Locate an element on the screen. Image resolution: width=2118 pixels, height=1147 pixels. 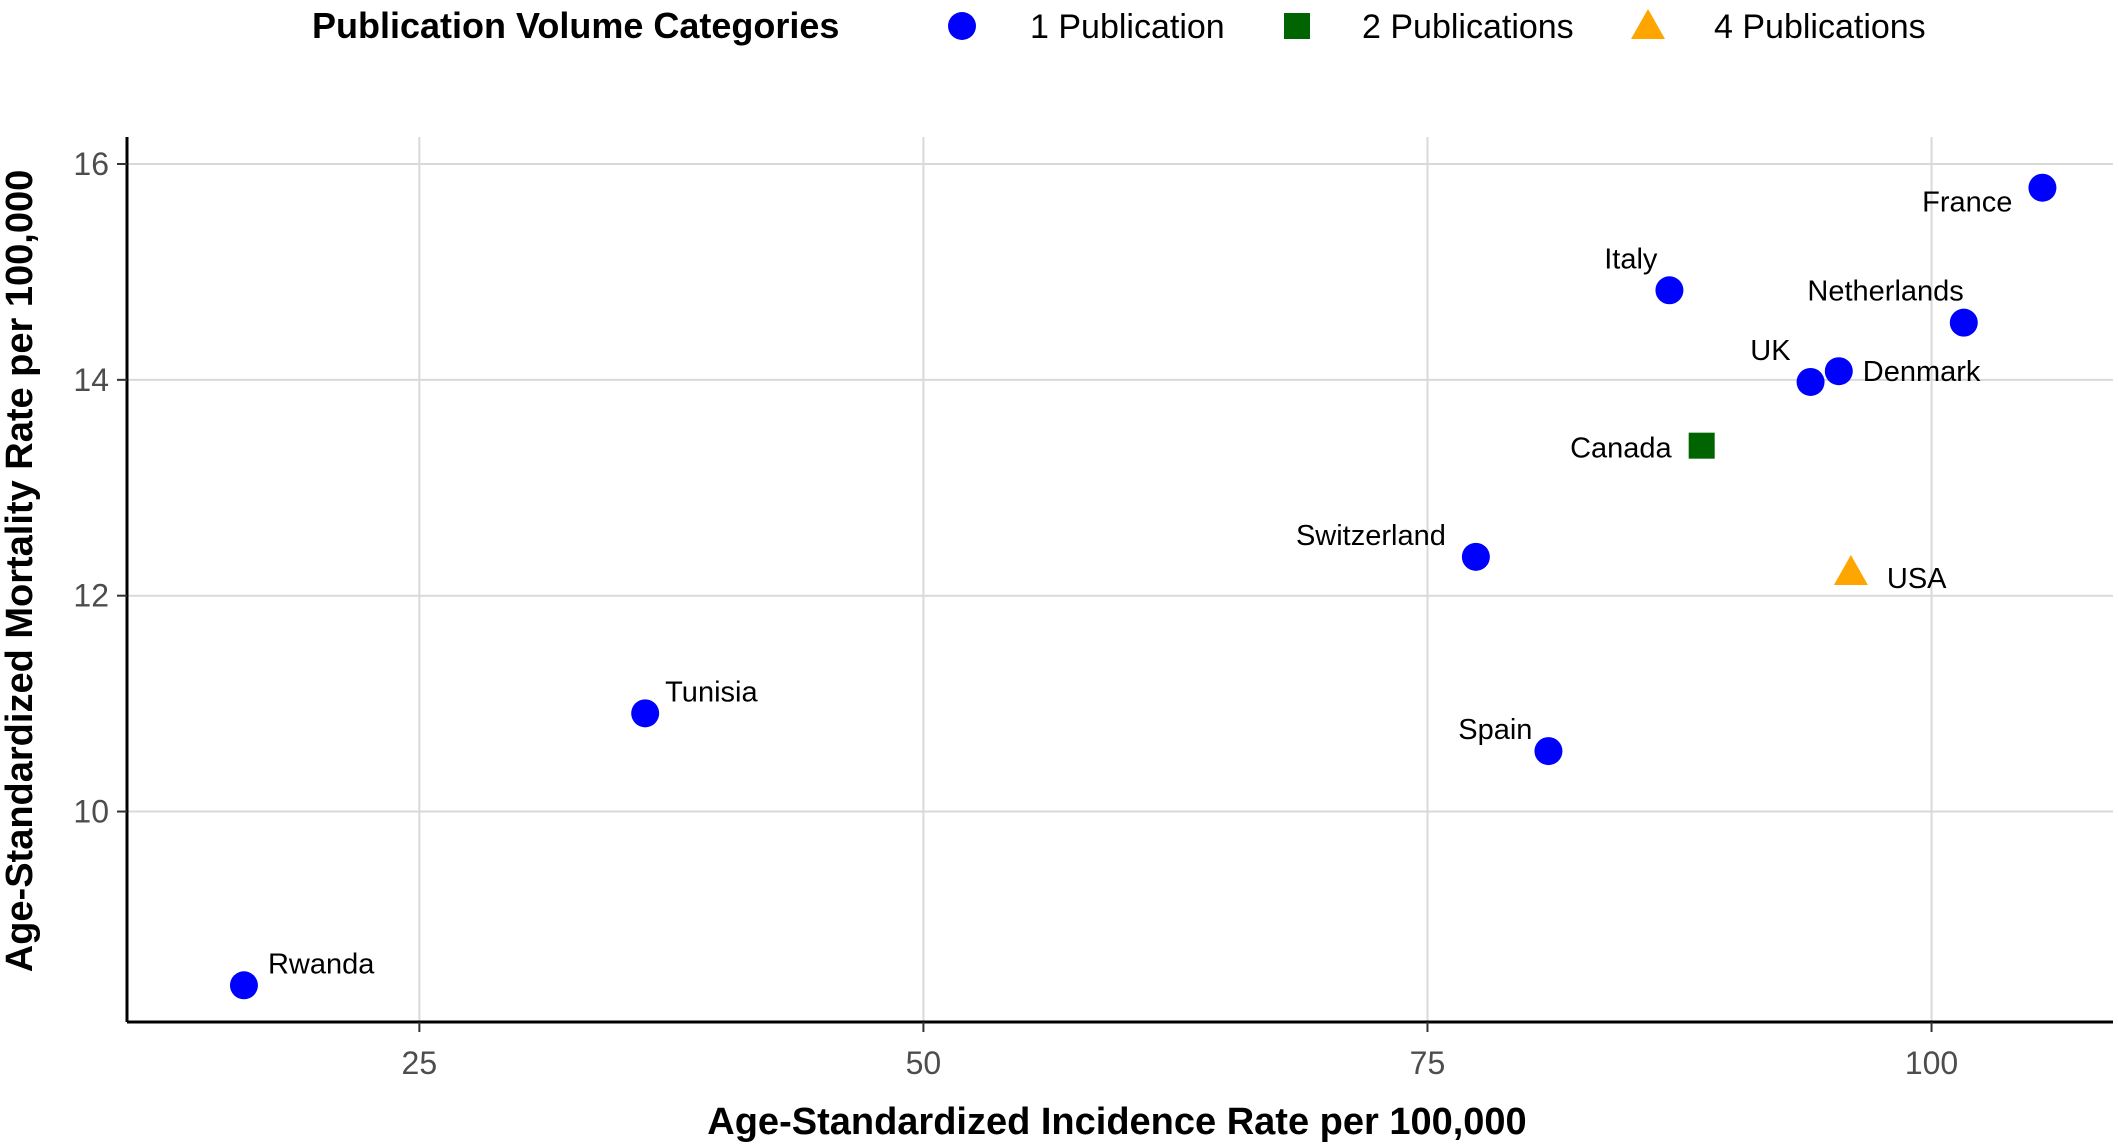
data-point-netherlands is located at coordinates (1963, 322).